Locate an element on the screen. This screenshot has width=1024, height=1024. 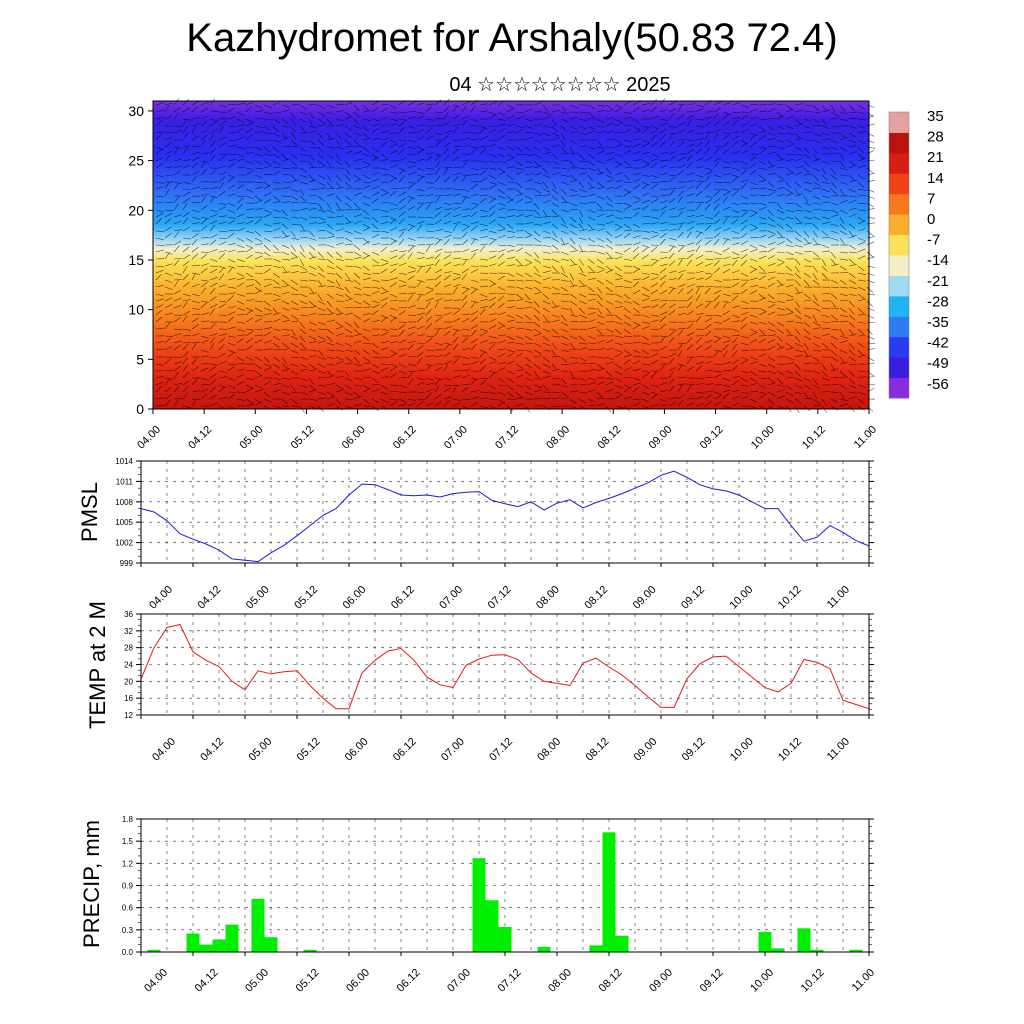
temp-xtick-label: 11.00 is located at coordinates (838, 749).